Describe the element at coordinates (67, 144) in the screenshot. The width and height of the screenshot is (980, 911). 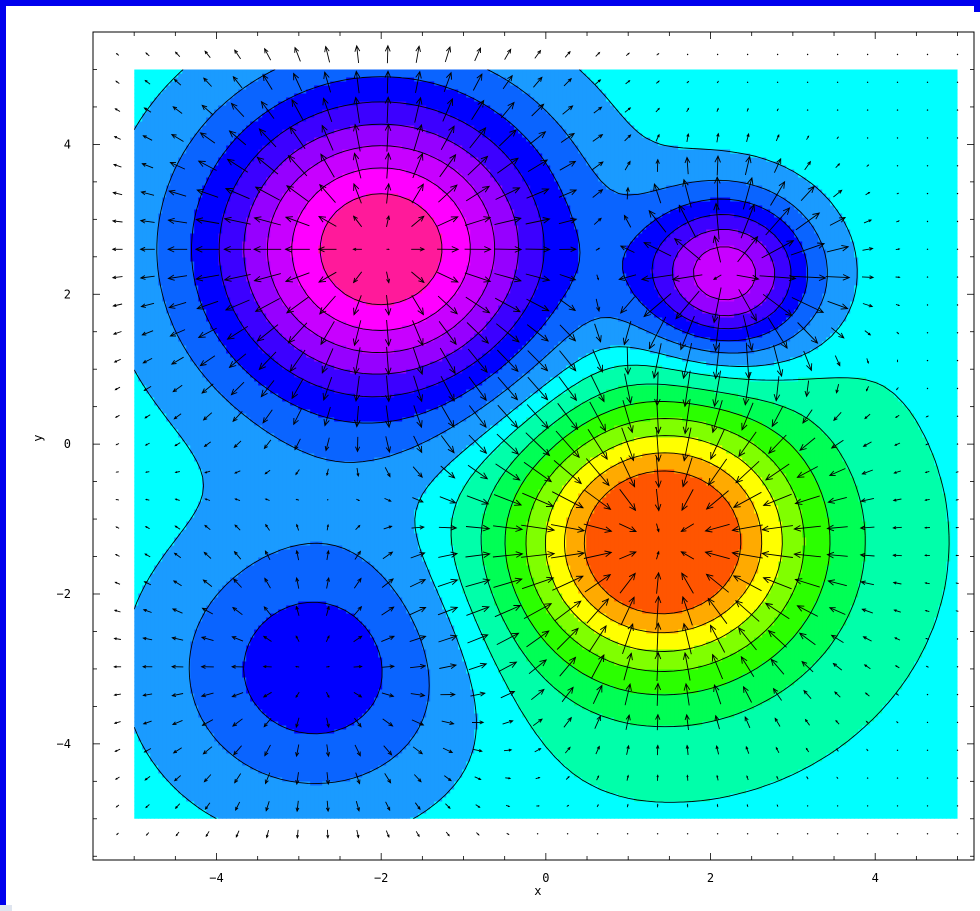
I see `y-tick-label: 4` at that location.